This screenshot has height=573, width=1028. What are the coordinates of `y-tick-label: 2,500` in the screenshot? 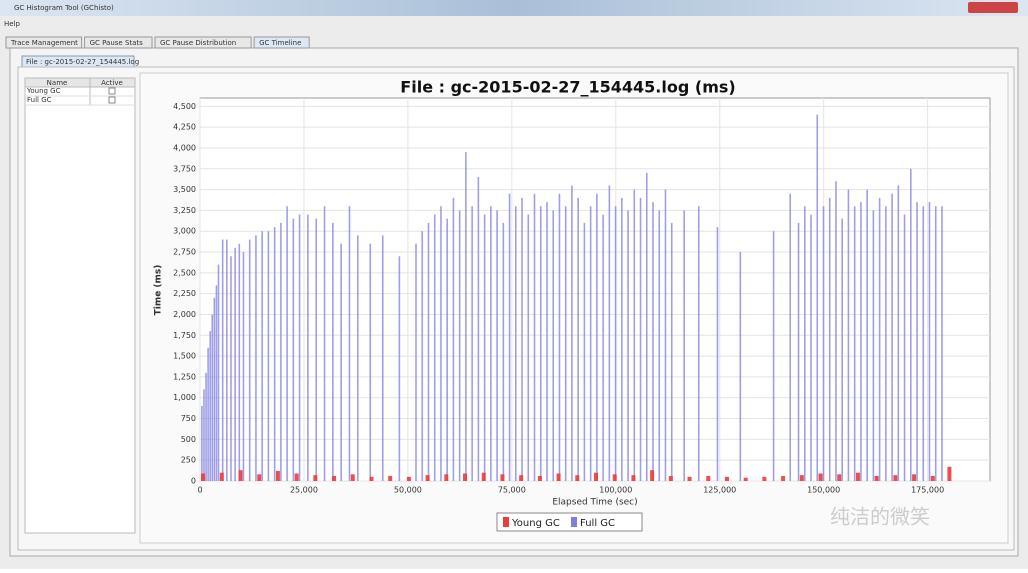 It's located at (184, 272).